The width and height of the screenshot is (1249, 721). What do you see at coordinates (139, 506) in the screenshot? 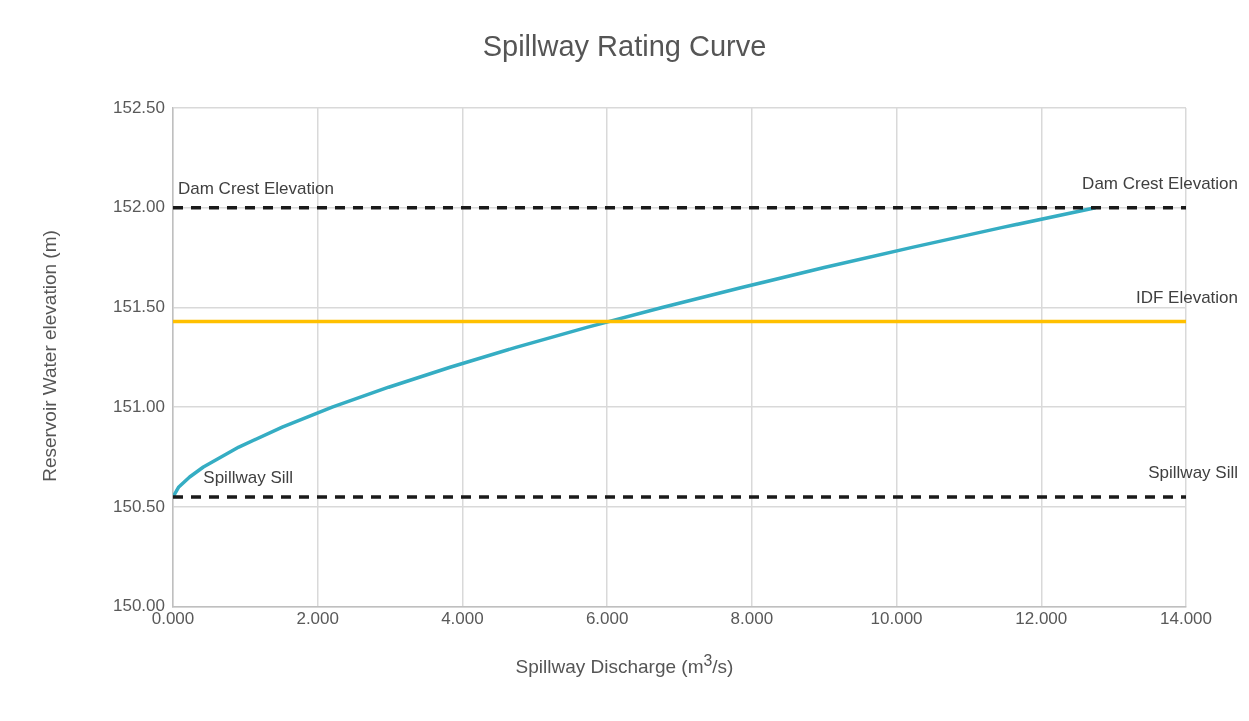
I see `y-tick-label: 150.50` at bounding box center [139, 506].